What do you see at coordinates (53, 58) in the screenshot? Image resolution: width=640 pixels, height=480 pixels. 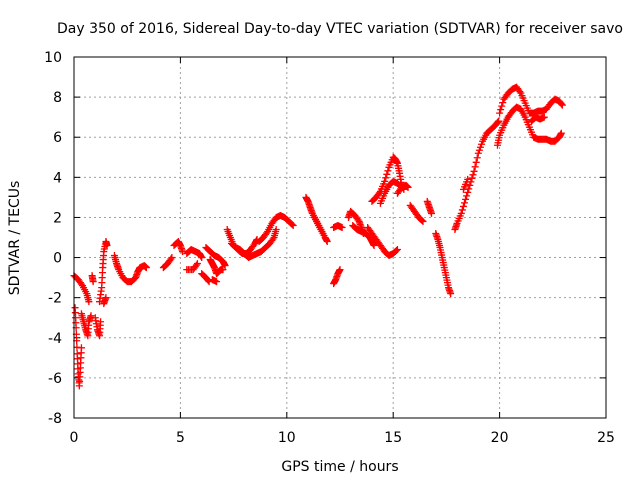 I see `y-tick-label: 10` at bounding box center [53, 58].